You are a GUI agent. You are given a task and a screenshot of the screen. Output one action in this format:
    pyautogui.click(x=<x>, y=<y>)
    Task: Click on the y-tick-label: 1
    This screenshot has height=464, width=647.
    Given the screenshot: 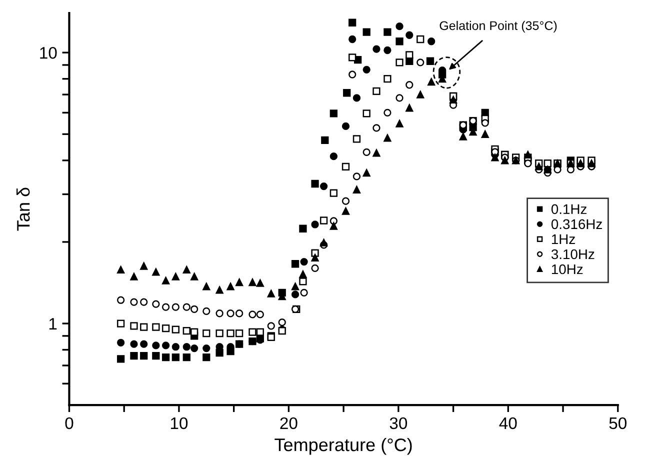 What is the action you would take?
    pyautogui.click(x=53, y=324)
    